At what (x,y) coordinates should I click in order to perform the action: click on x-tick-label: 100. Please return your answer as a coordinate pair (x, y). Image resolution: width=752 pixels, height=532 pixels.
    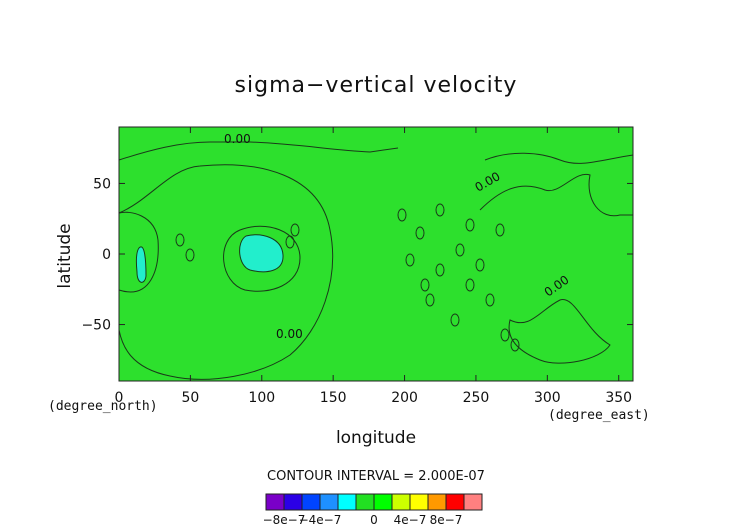
    Looking at the image, I should click on (261, 398).